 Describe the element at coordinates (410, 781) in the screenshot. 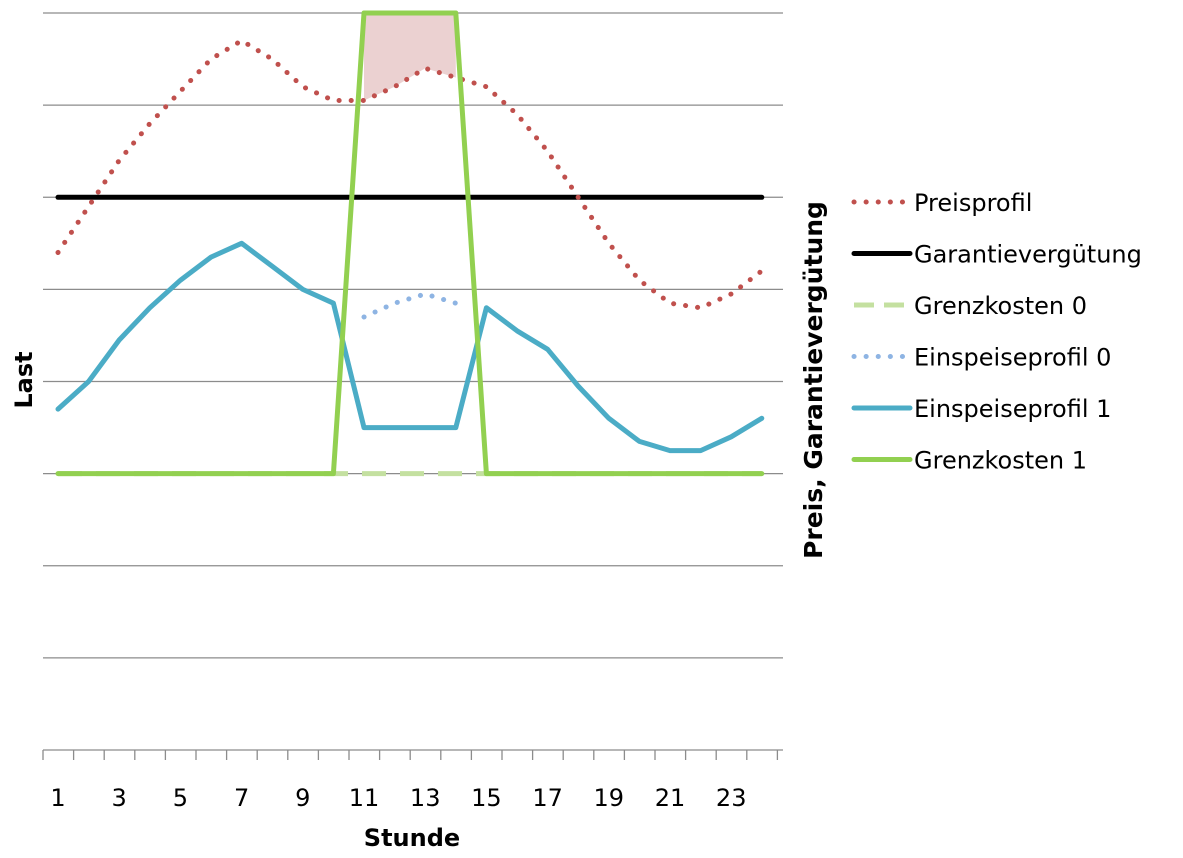

I see `x-axis: 1 3 5 7 9 11 13 15 17 19 21 23` at that location.